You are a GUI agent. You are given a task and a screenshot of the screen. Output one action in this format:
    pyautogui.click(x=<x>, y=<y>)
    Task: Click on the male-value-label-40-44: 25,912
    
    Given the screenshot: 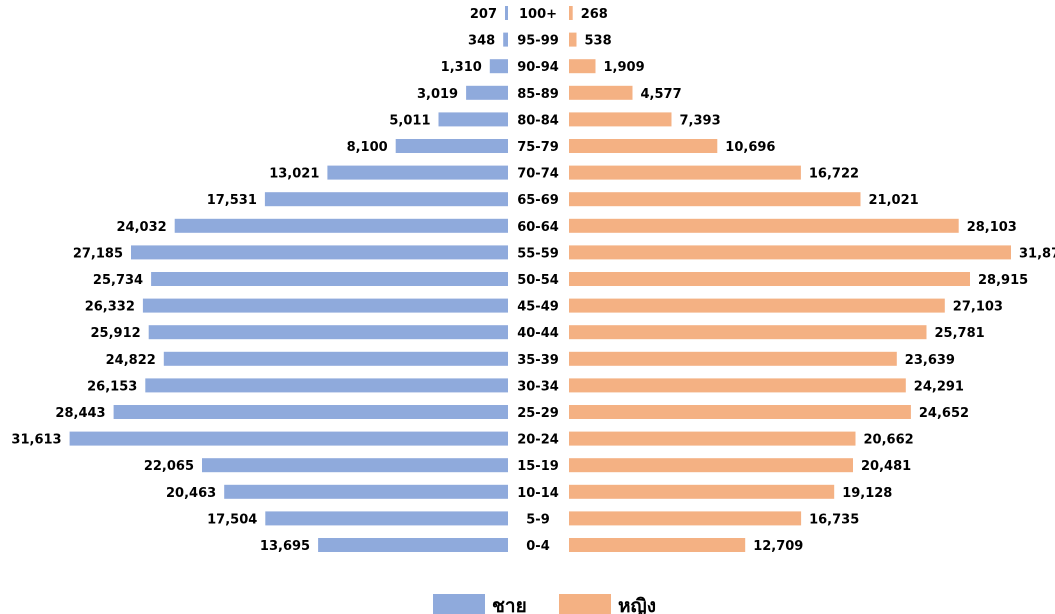 What is the action you would take?
    pyautogui.click(x=116, y=333)
    